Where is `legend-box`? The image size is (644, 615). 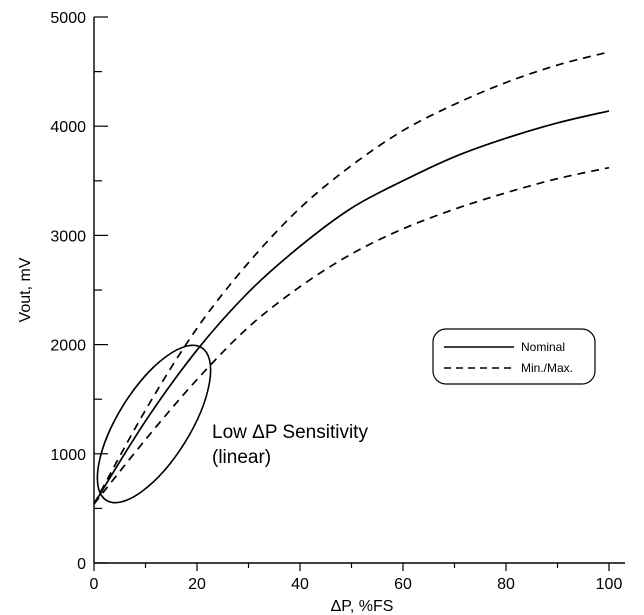 legend-box is located at coordinates (514, 356).